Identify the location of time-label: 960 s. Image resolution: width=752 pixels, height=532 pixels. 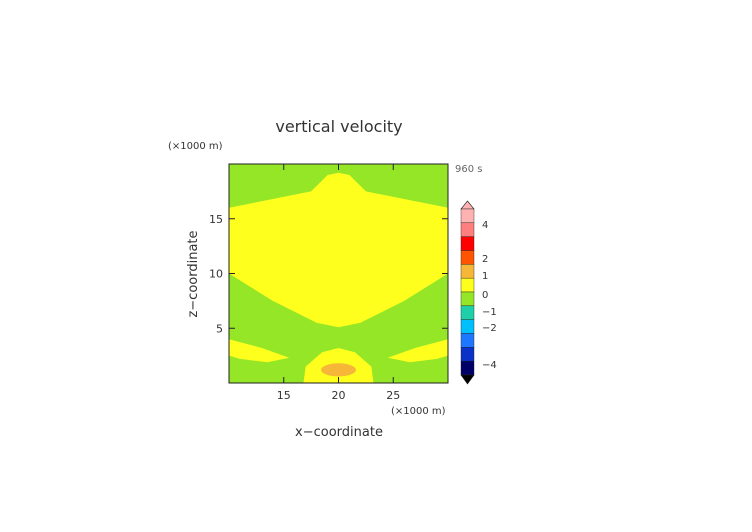
(468, 169).